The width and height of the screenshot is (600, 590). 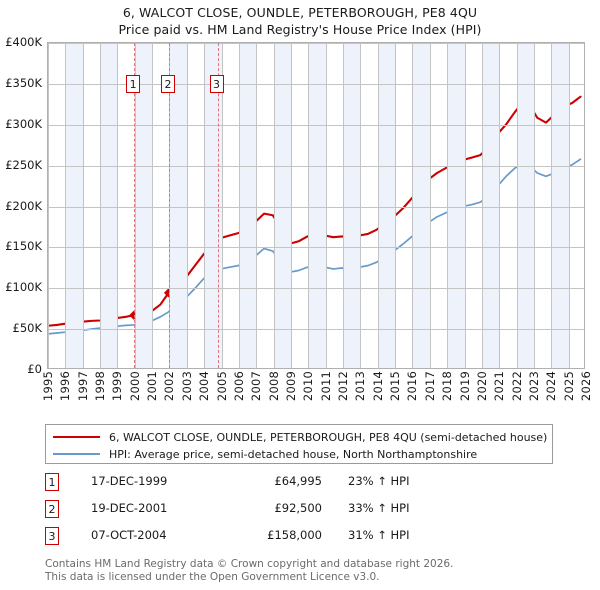 I want to click on legend-swatch-hpi-icon, so click(x=76, y=454).